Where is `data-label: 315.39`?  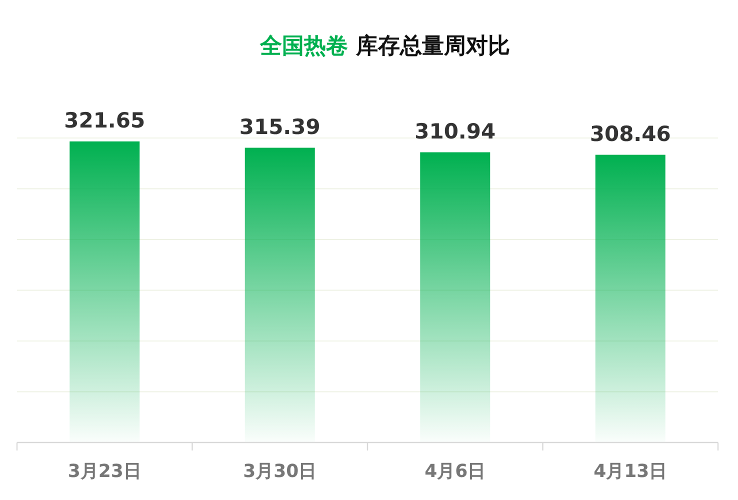
data-label: 315.39 is located at coordinates (279, 126).